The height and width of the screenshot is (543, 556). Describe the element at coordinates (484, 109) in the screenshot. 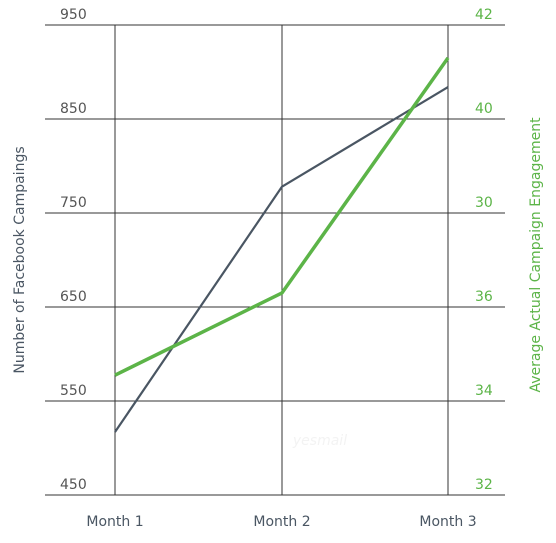

I see `y2-tick-label: 40` at that location.